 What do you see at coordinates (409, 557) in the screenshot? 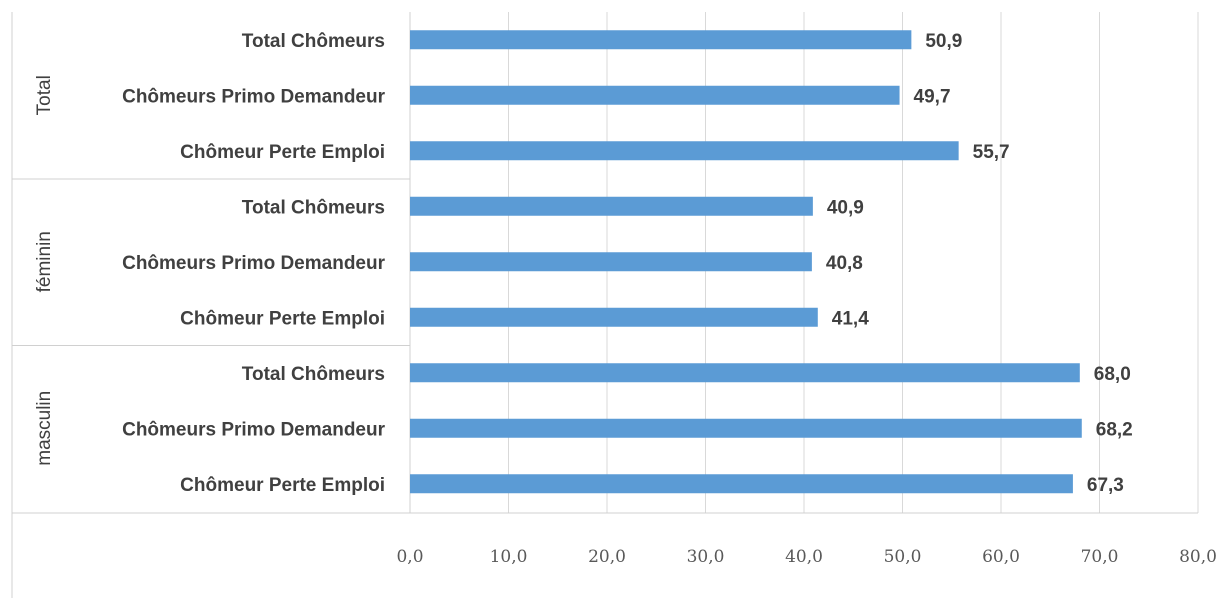
I see `x-tick-label: 0,0` at bounding box center [409, 557].